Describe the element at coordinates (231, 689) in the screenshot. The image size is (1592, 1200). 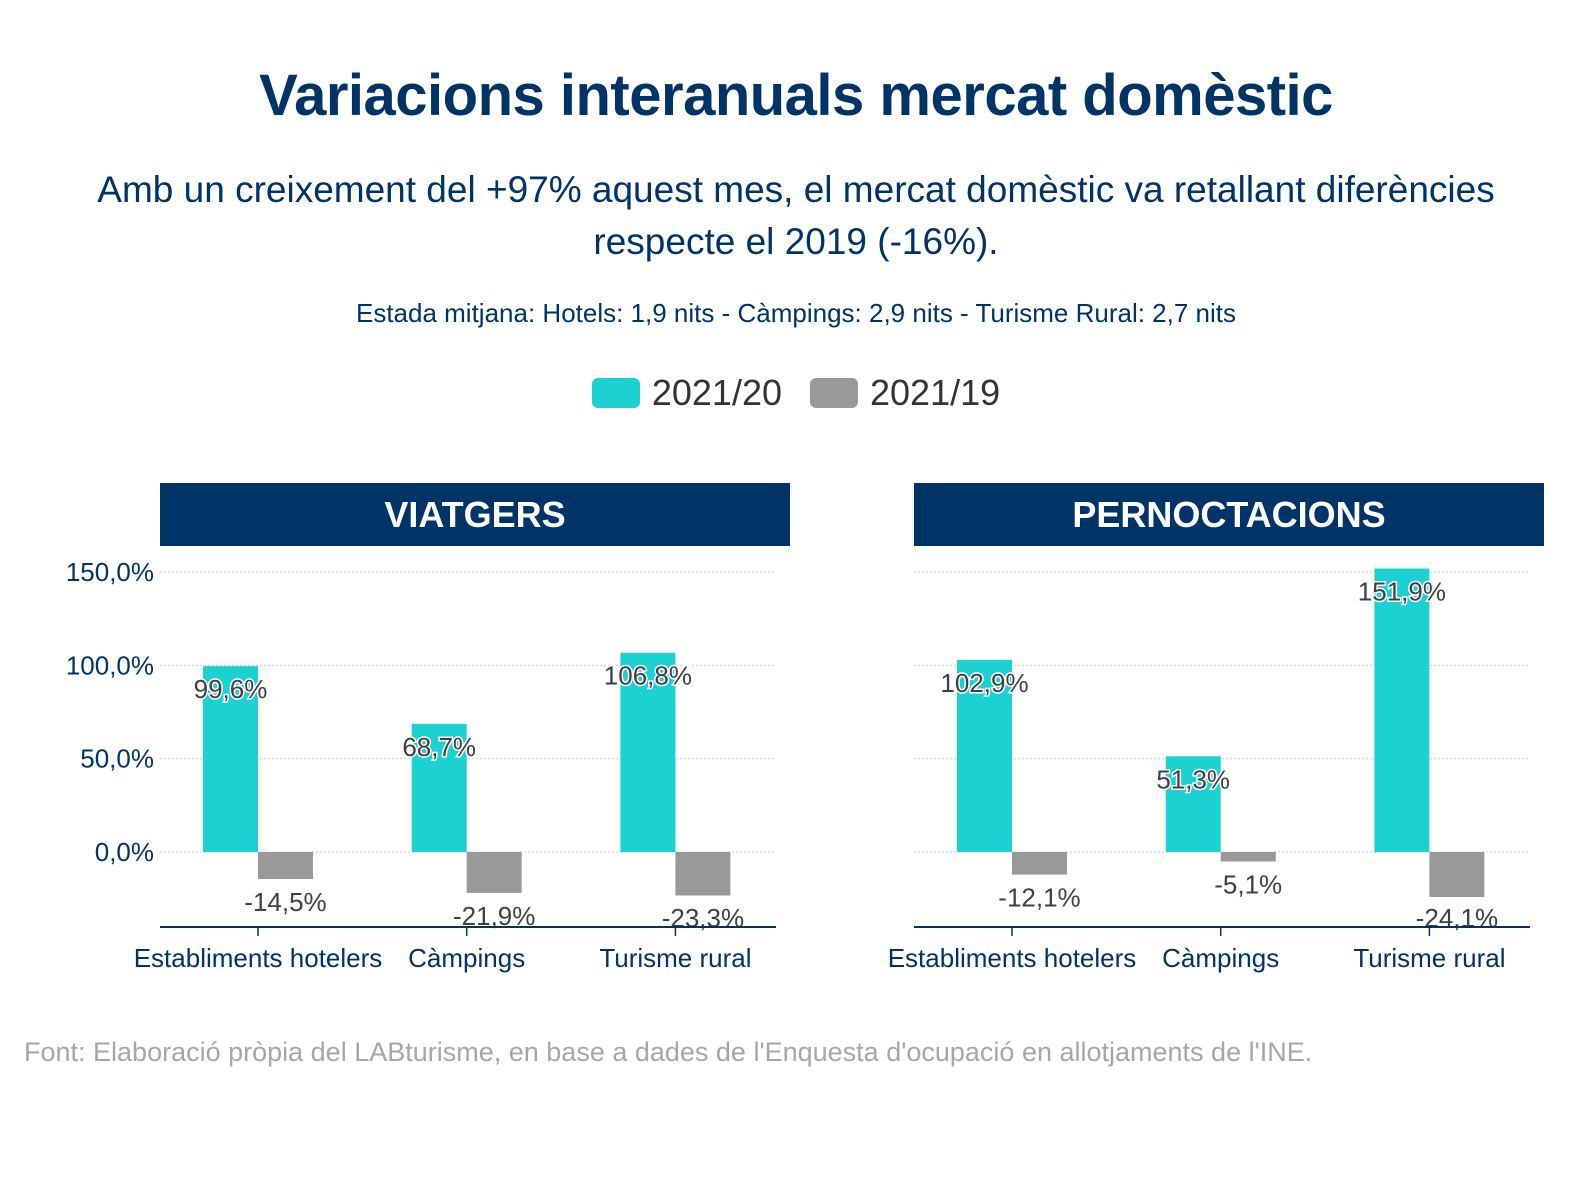
I see `data-label: 99,6%` at that location.